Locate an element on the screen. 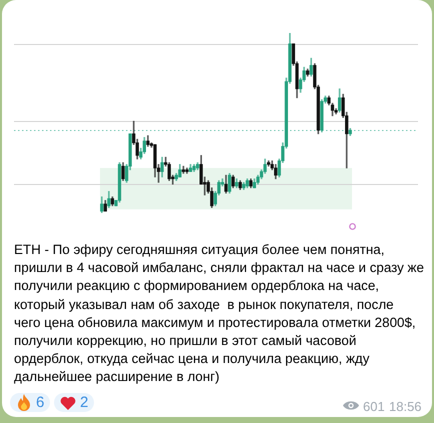 The image size is (434, 423). text: 2 is located at coordinates (84, 402).